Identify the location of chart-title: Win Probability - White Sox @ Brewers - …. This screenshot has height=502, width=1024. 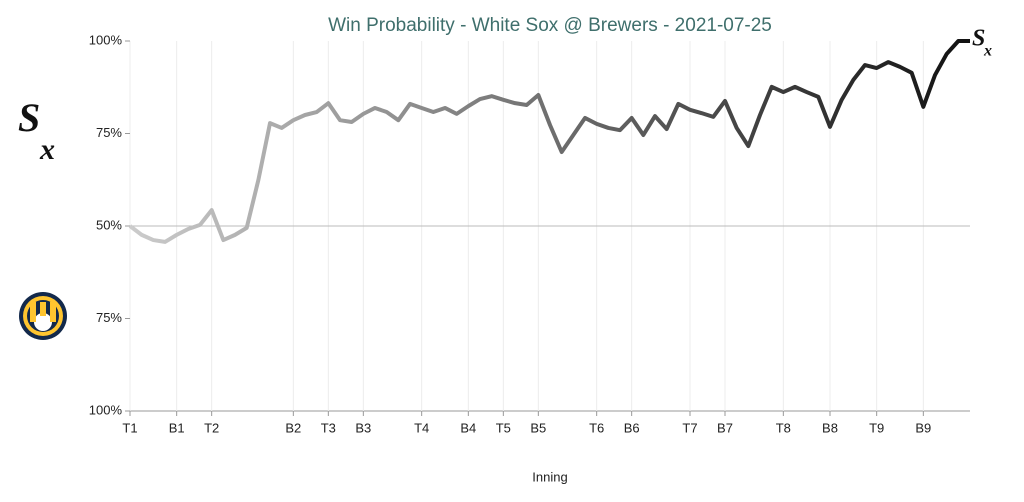
(550, 25).